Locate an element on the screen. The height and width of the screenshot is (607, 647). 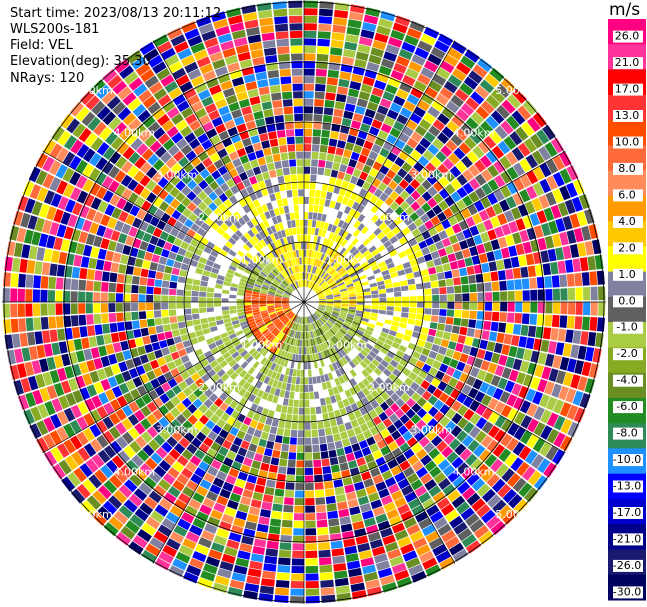
range-ring-label: 4.00km is located at coordinates (474, 472).